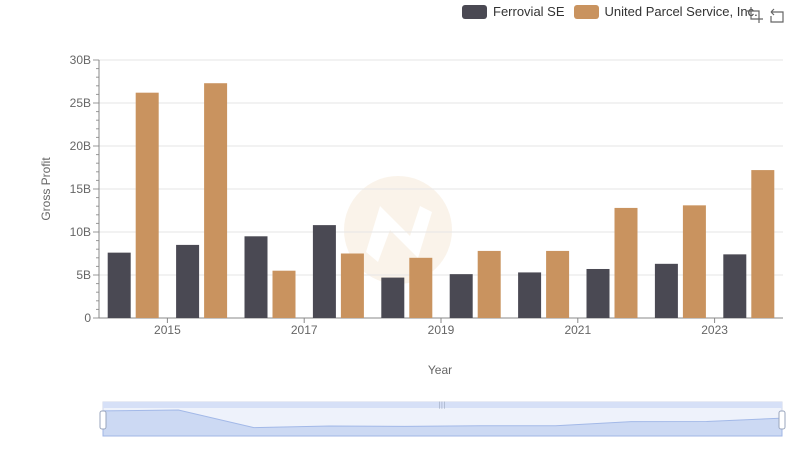 This screenshot has height=461, width=800. I want to click on x-tick-label: 2021, so click(577, 330).